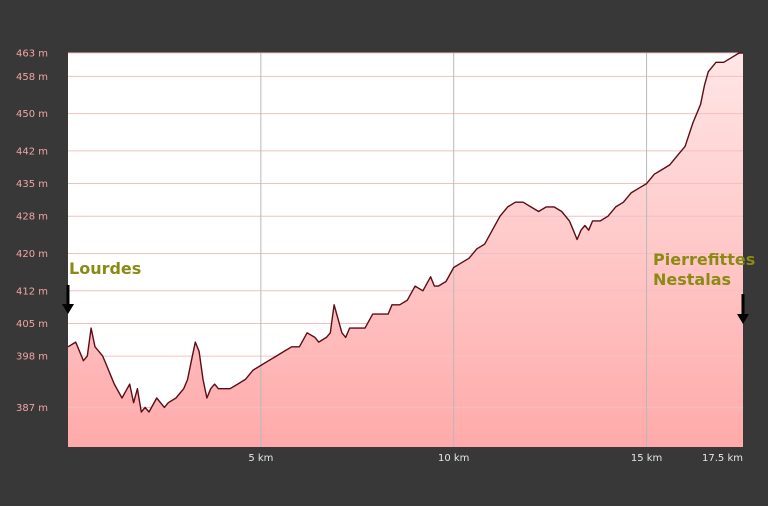  Describe the element at coordinates (32, 357) in the screenshot. I see `y-tick-label: 398 m` at that location.